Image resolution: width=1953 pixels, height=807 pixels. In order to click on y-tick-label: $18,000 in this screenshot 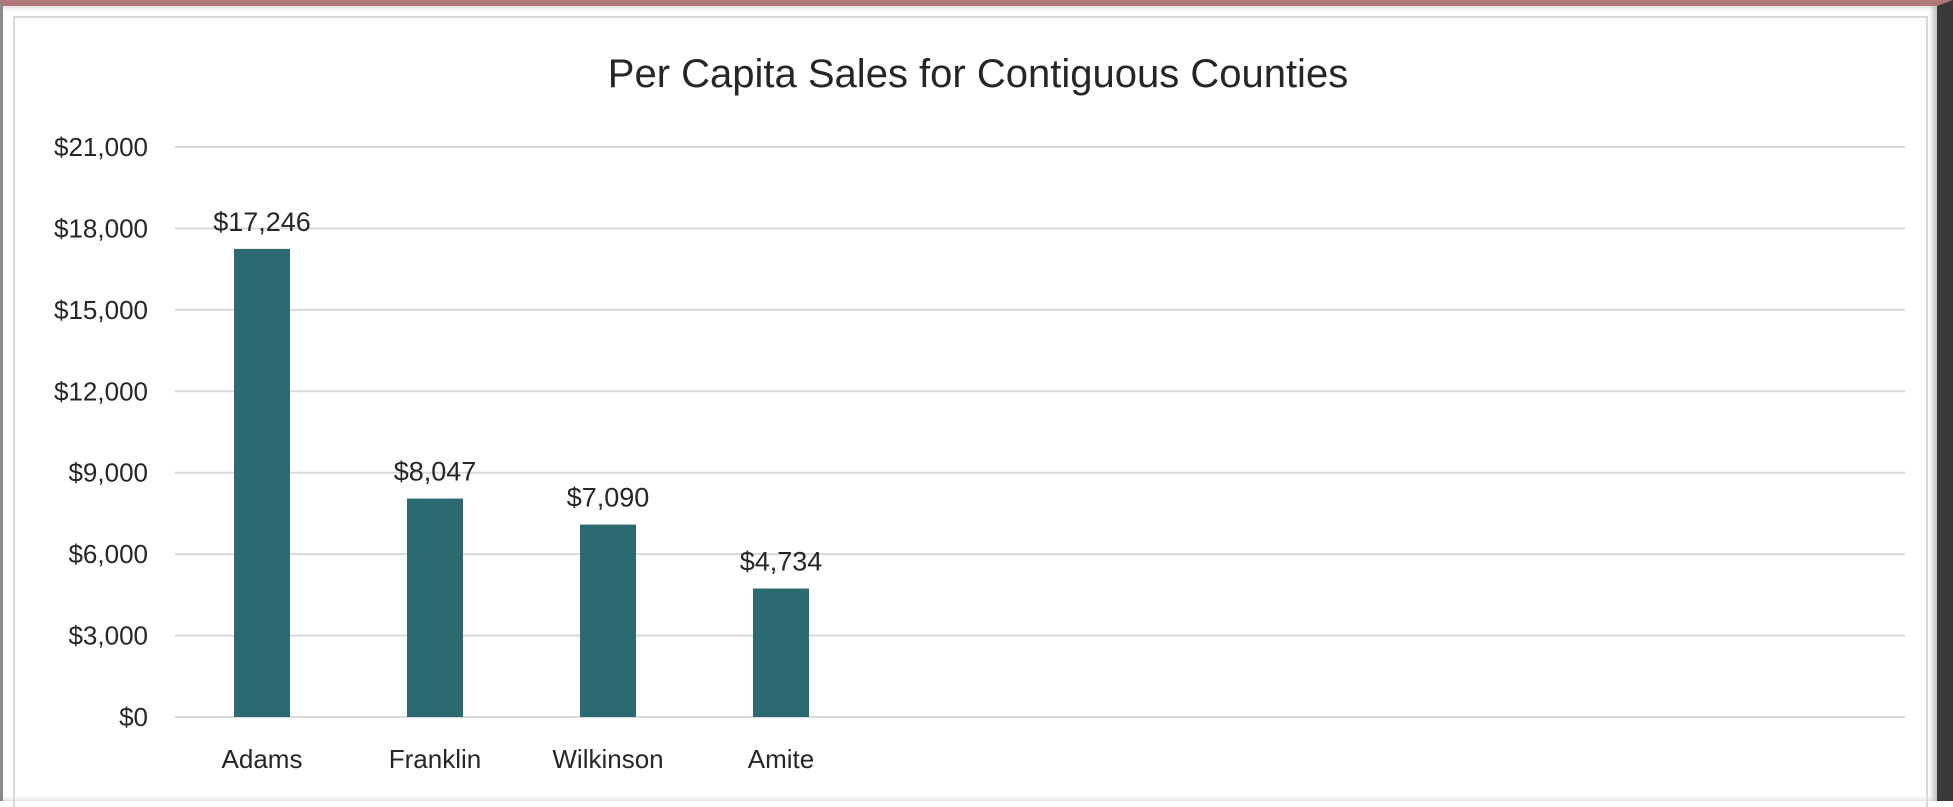, I will do `click(101, 228)`.